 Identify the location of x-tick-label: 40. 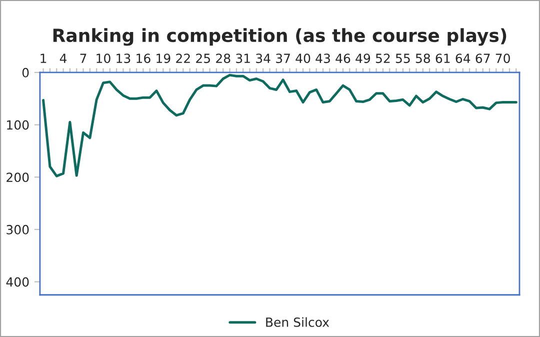
(303, 59).